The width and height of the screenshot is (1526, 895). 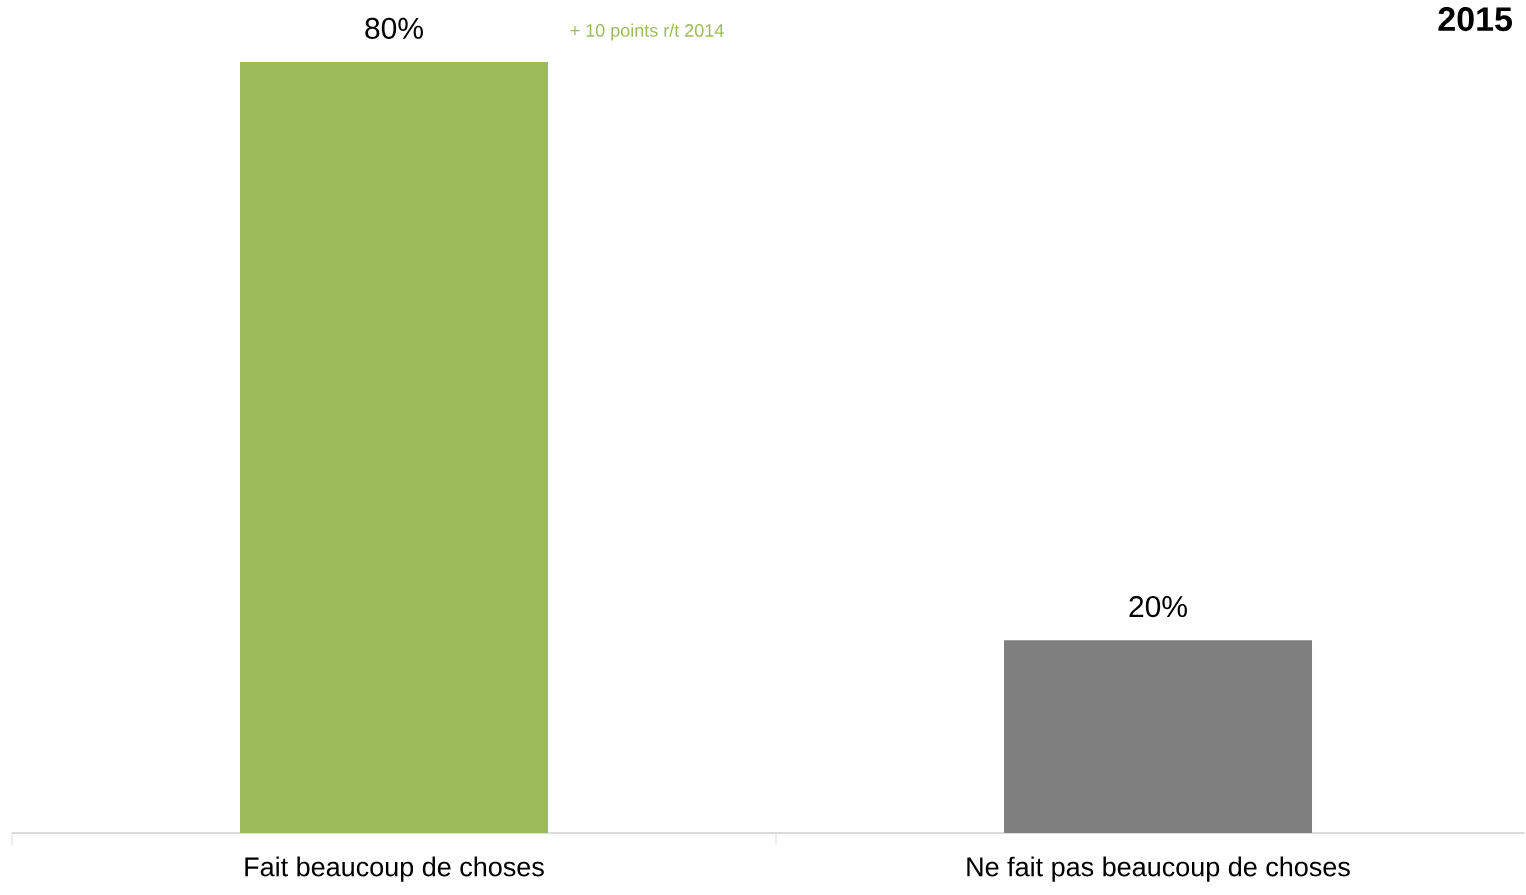 What do you see at coordinates (647, 32) in the screenshot?
I see `text: + 10 points r/t 2014` at bounding box center [647, 32].